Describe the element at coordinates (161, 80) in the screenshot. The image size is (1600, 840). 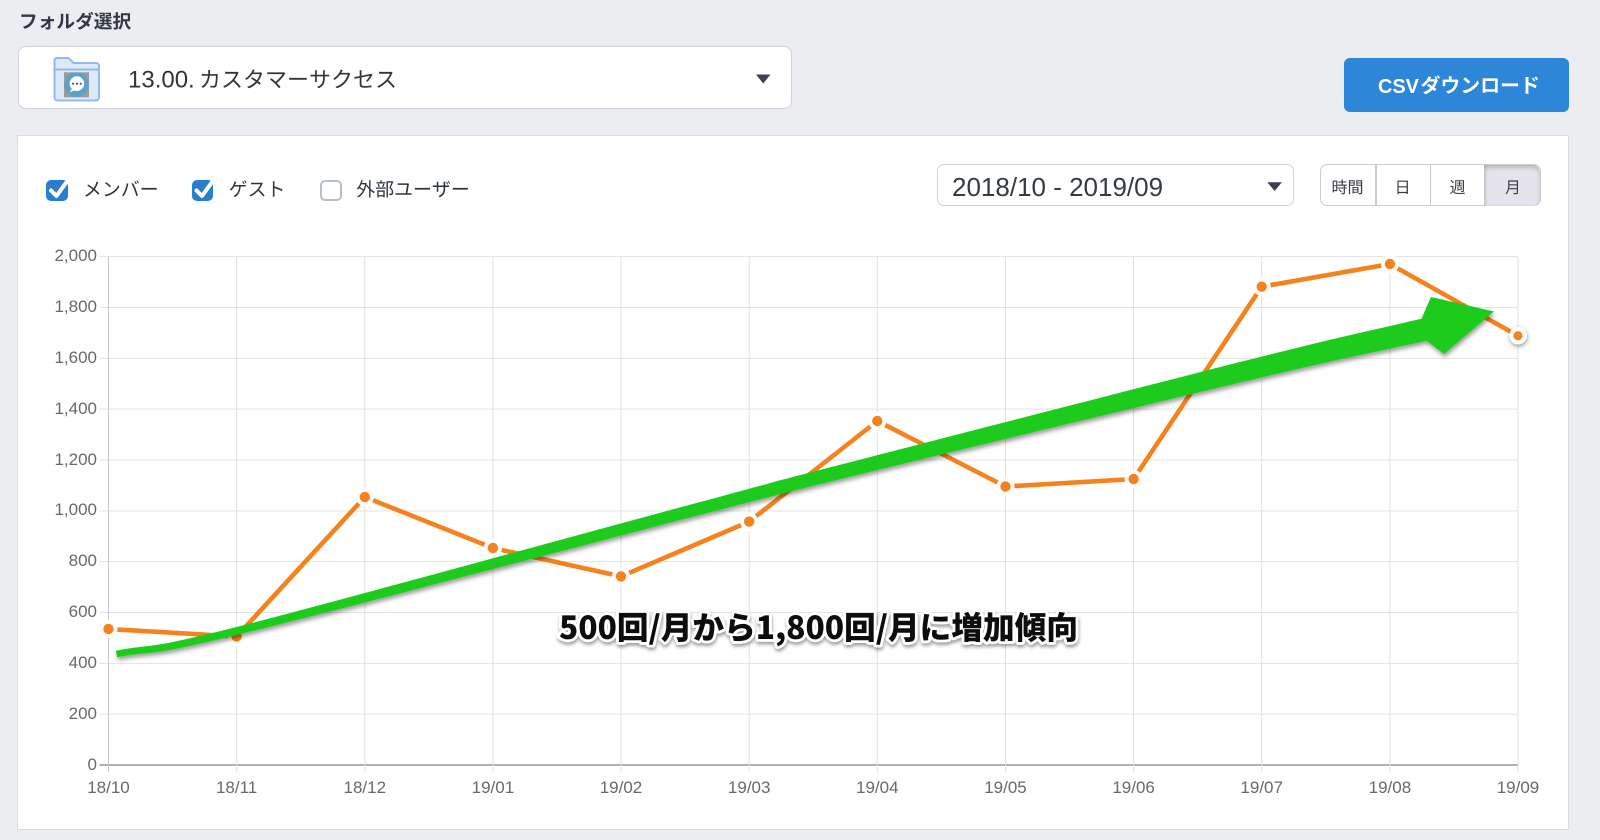
I see `svg-text: 13.00.` at that location.